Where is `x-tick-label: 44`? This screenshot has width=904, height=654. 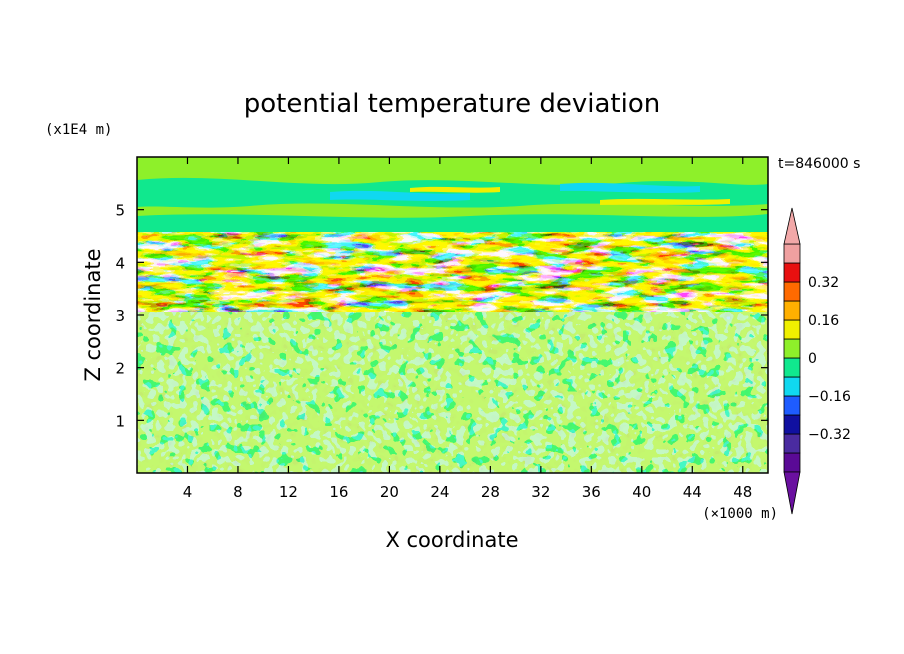
x-tick-label: 44 is located at coordinates (692, 492).